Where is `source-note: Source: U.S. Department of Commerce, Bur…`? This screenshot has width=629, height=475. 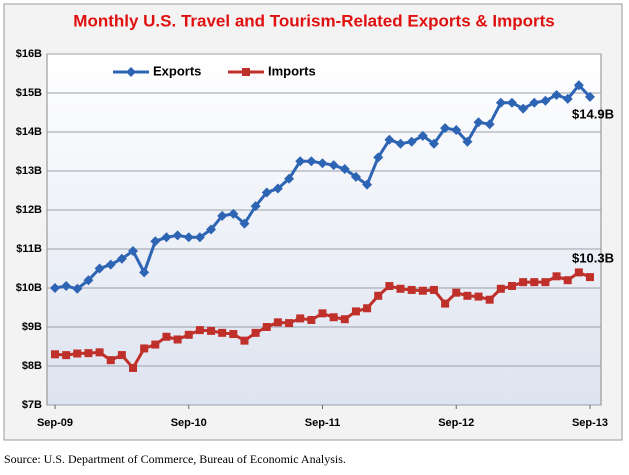 source-note: Source: U.S. Department of Commerce, Bur… is located at coordinates (175, 459).